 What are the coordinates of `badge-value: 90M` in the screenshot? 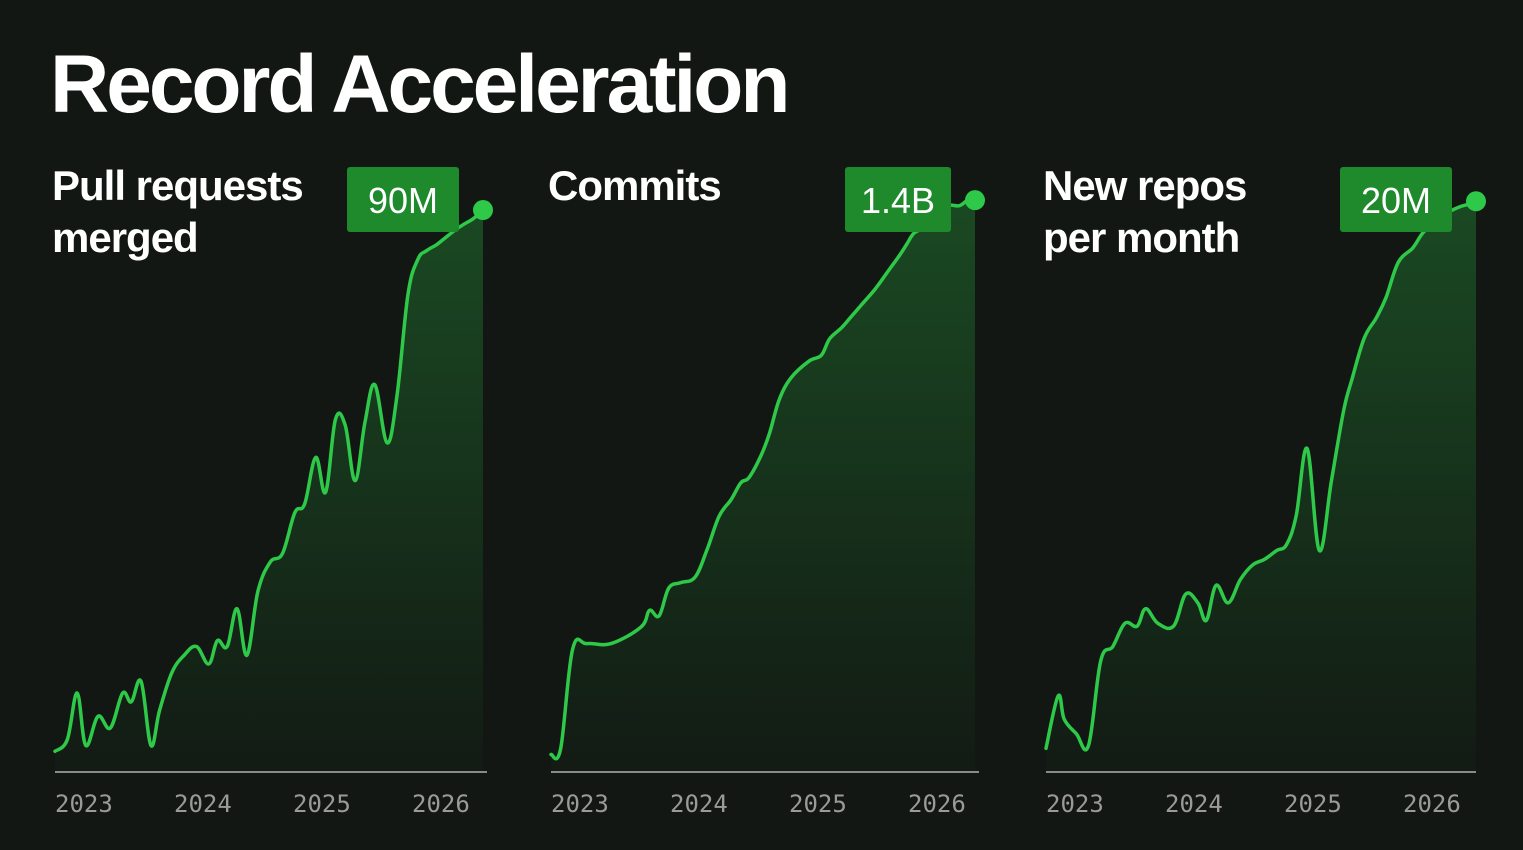 It's located at (403, 200).